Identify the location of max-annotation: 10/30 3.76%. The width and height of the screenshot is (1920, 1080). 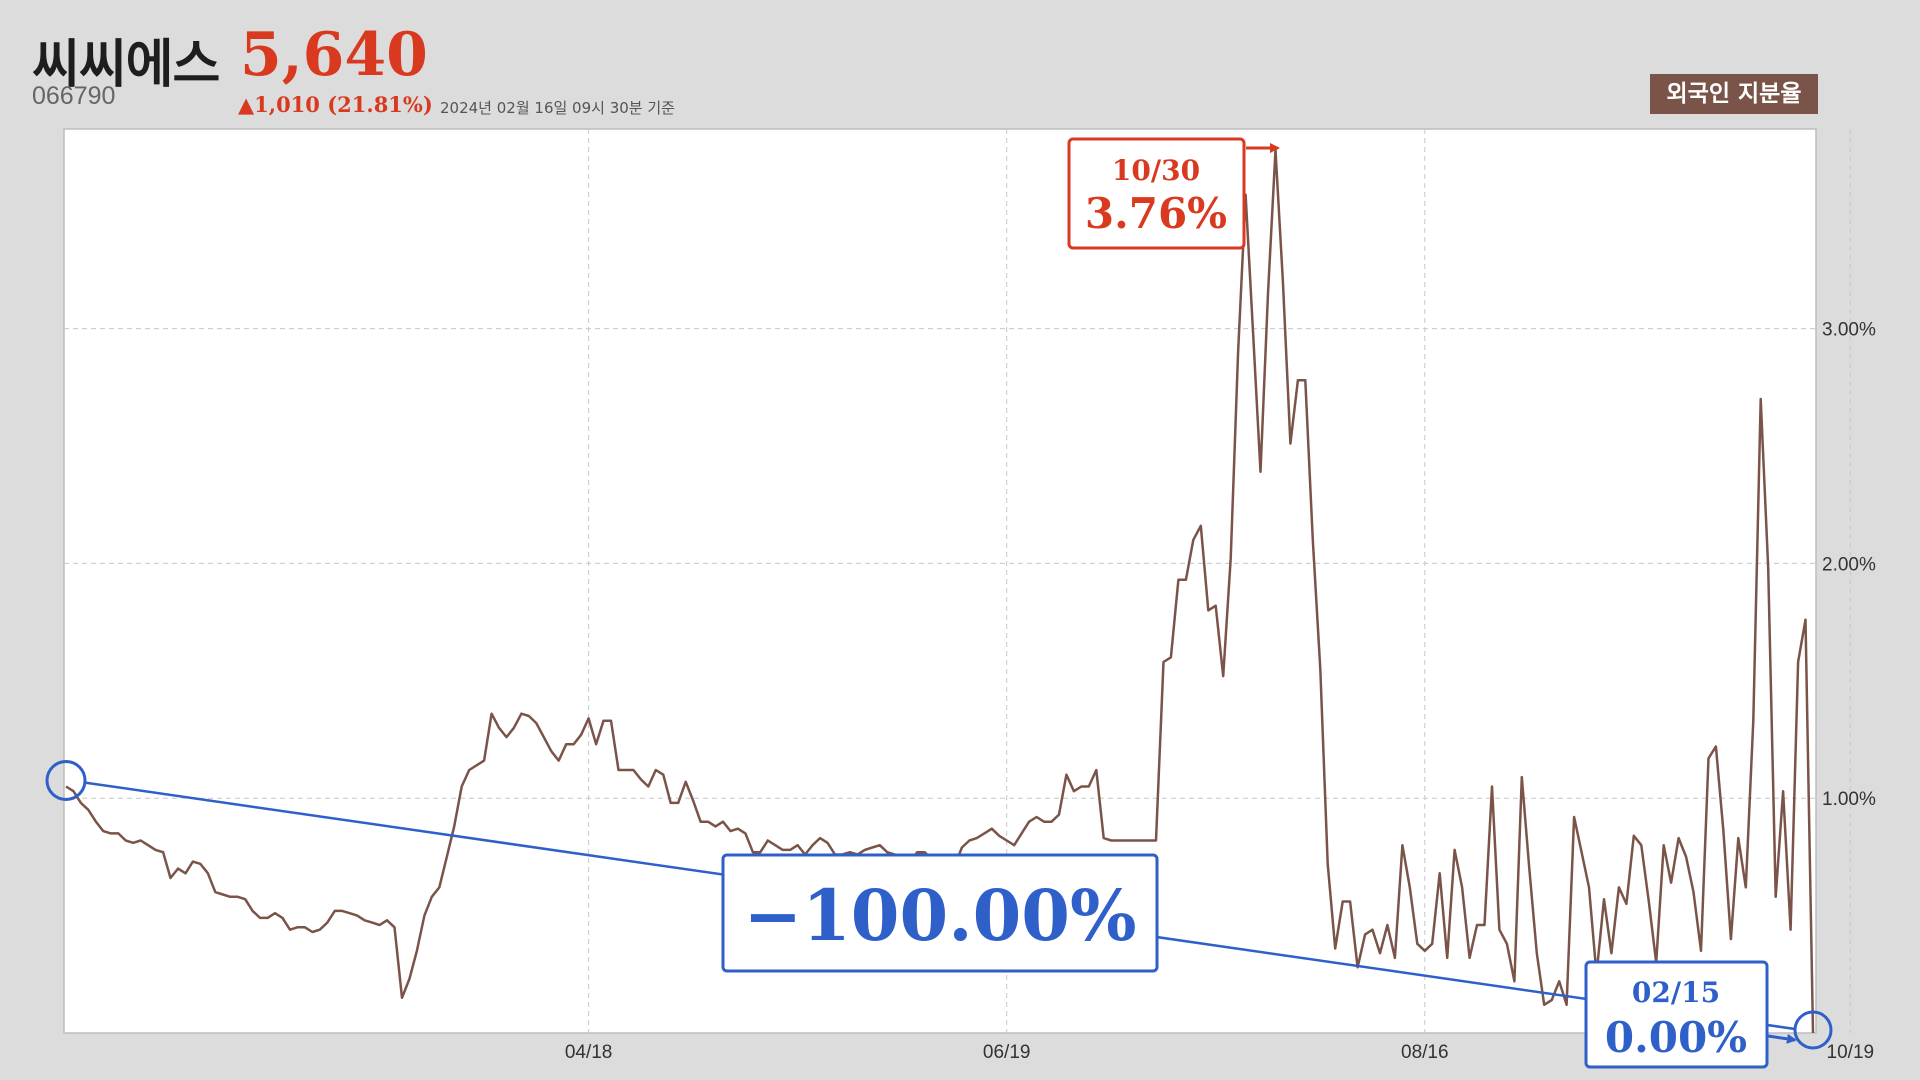
(1173, 193).